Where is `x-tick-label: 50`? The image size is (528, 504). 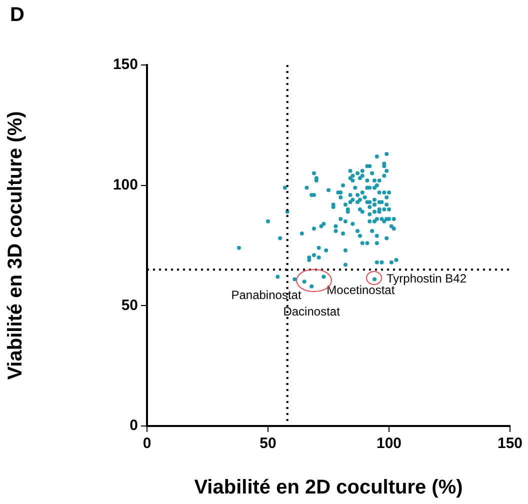 x-tick-label: 50 is located at coordinates (268, 443).